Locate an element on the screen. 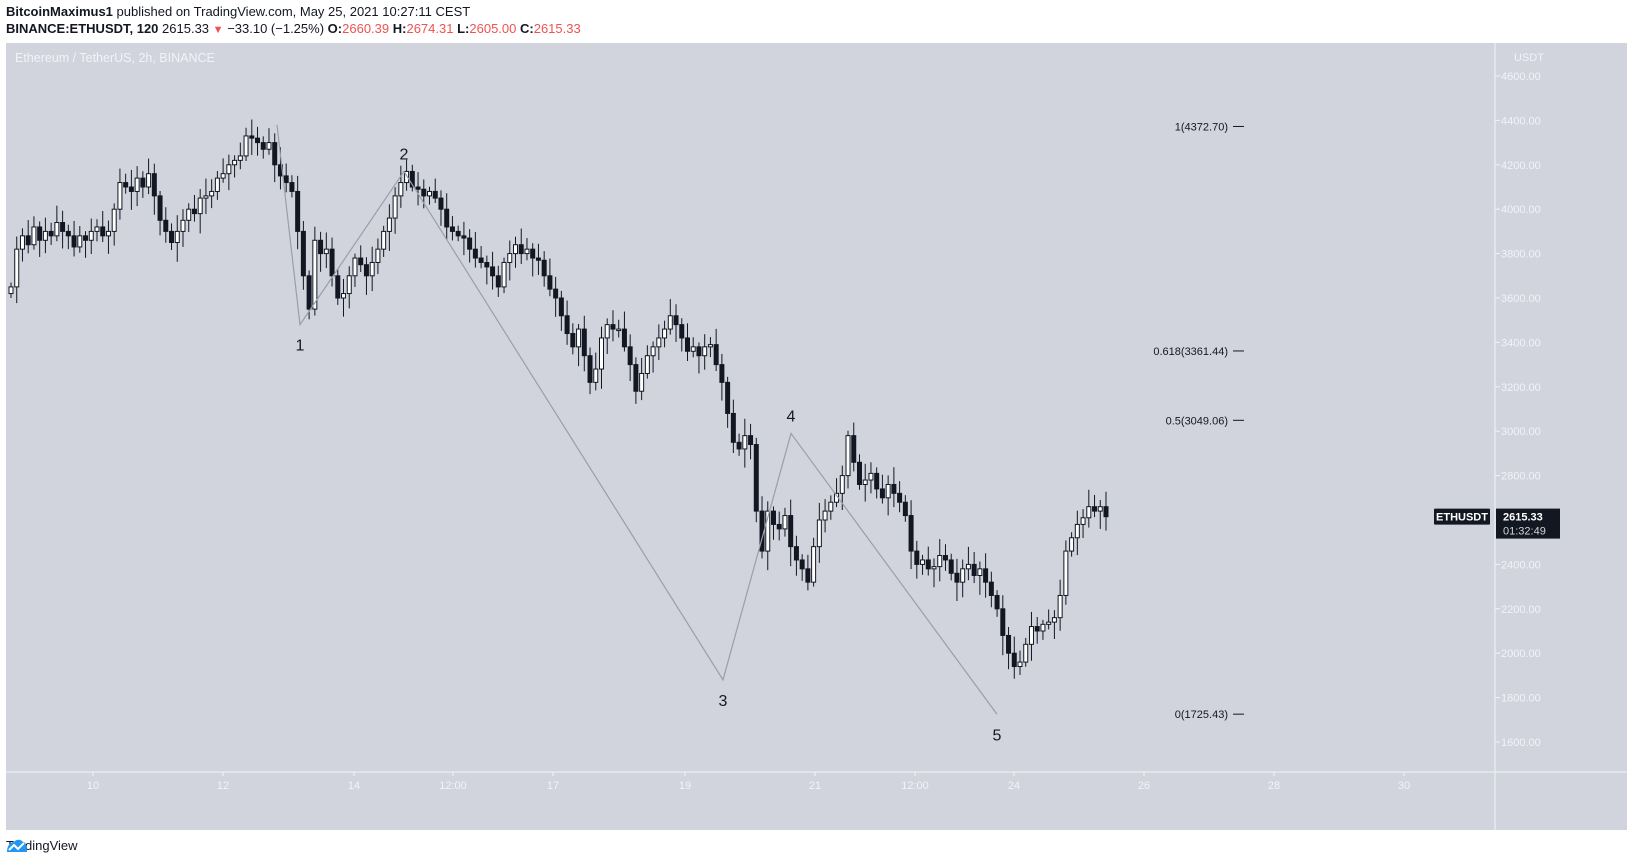 This screenshot has width=1627, height=867. tradingview-logo-icon is located at coordinates (17, 845).